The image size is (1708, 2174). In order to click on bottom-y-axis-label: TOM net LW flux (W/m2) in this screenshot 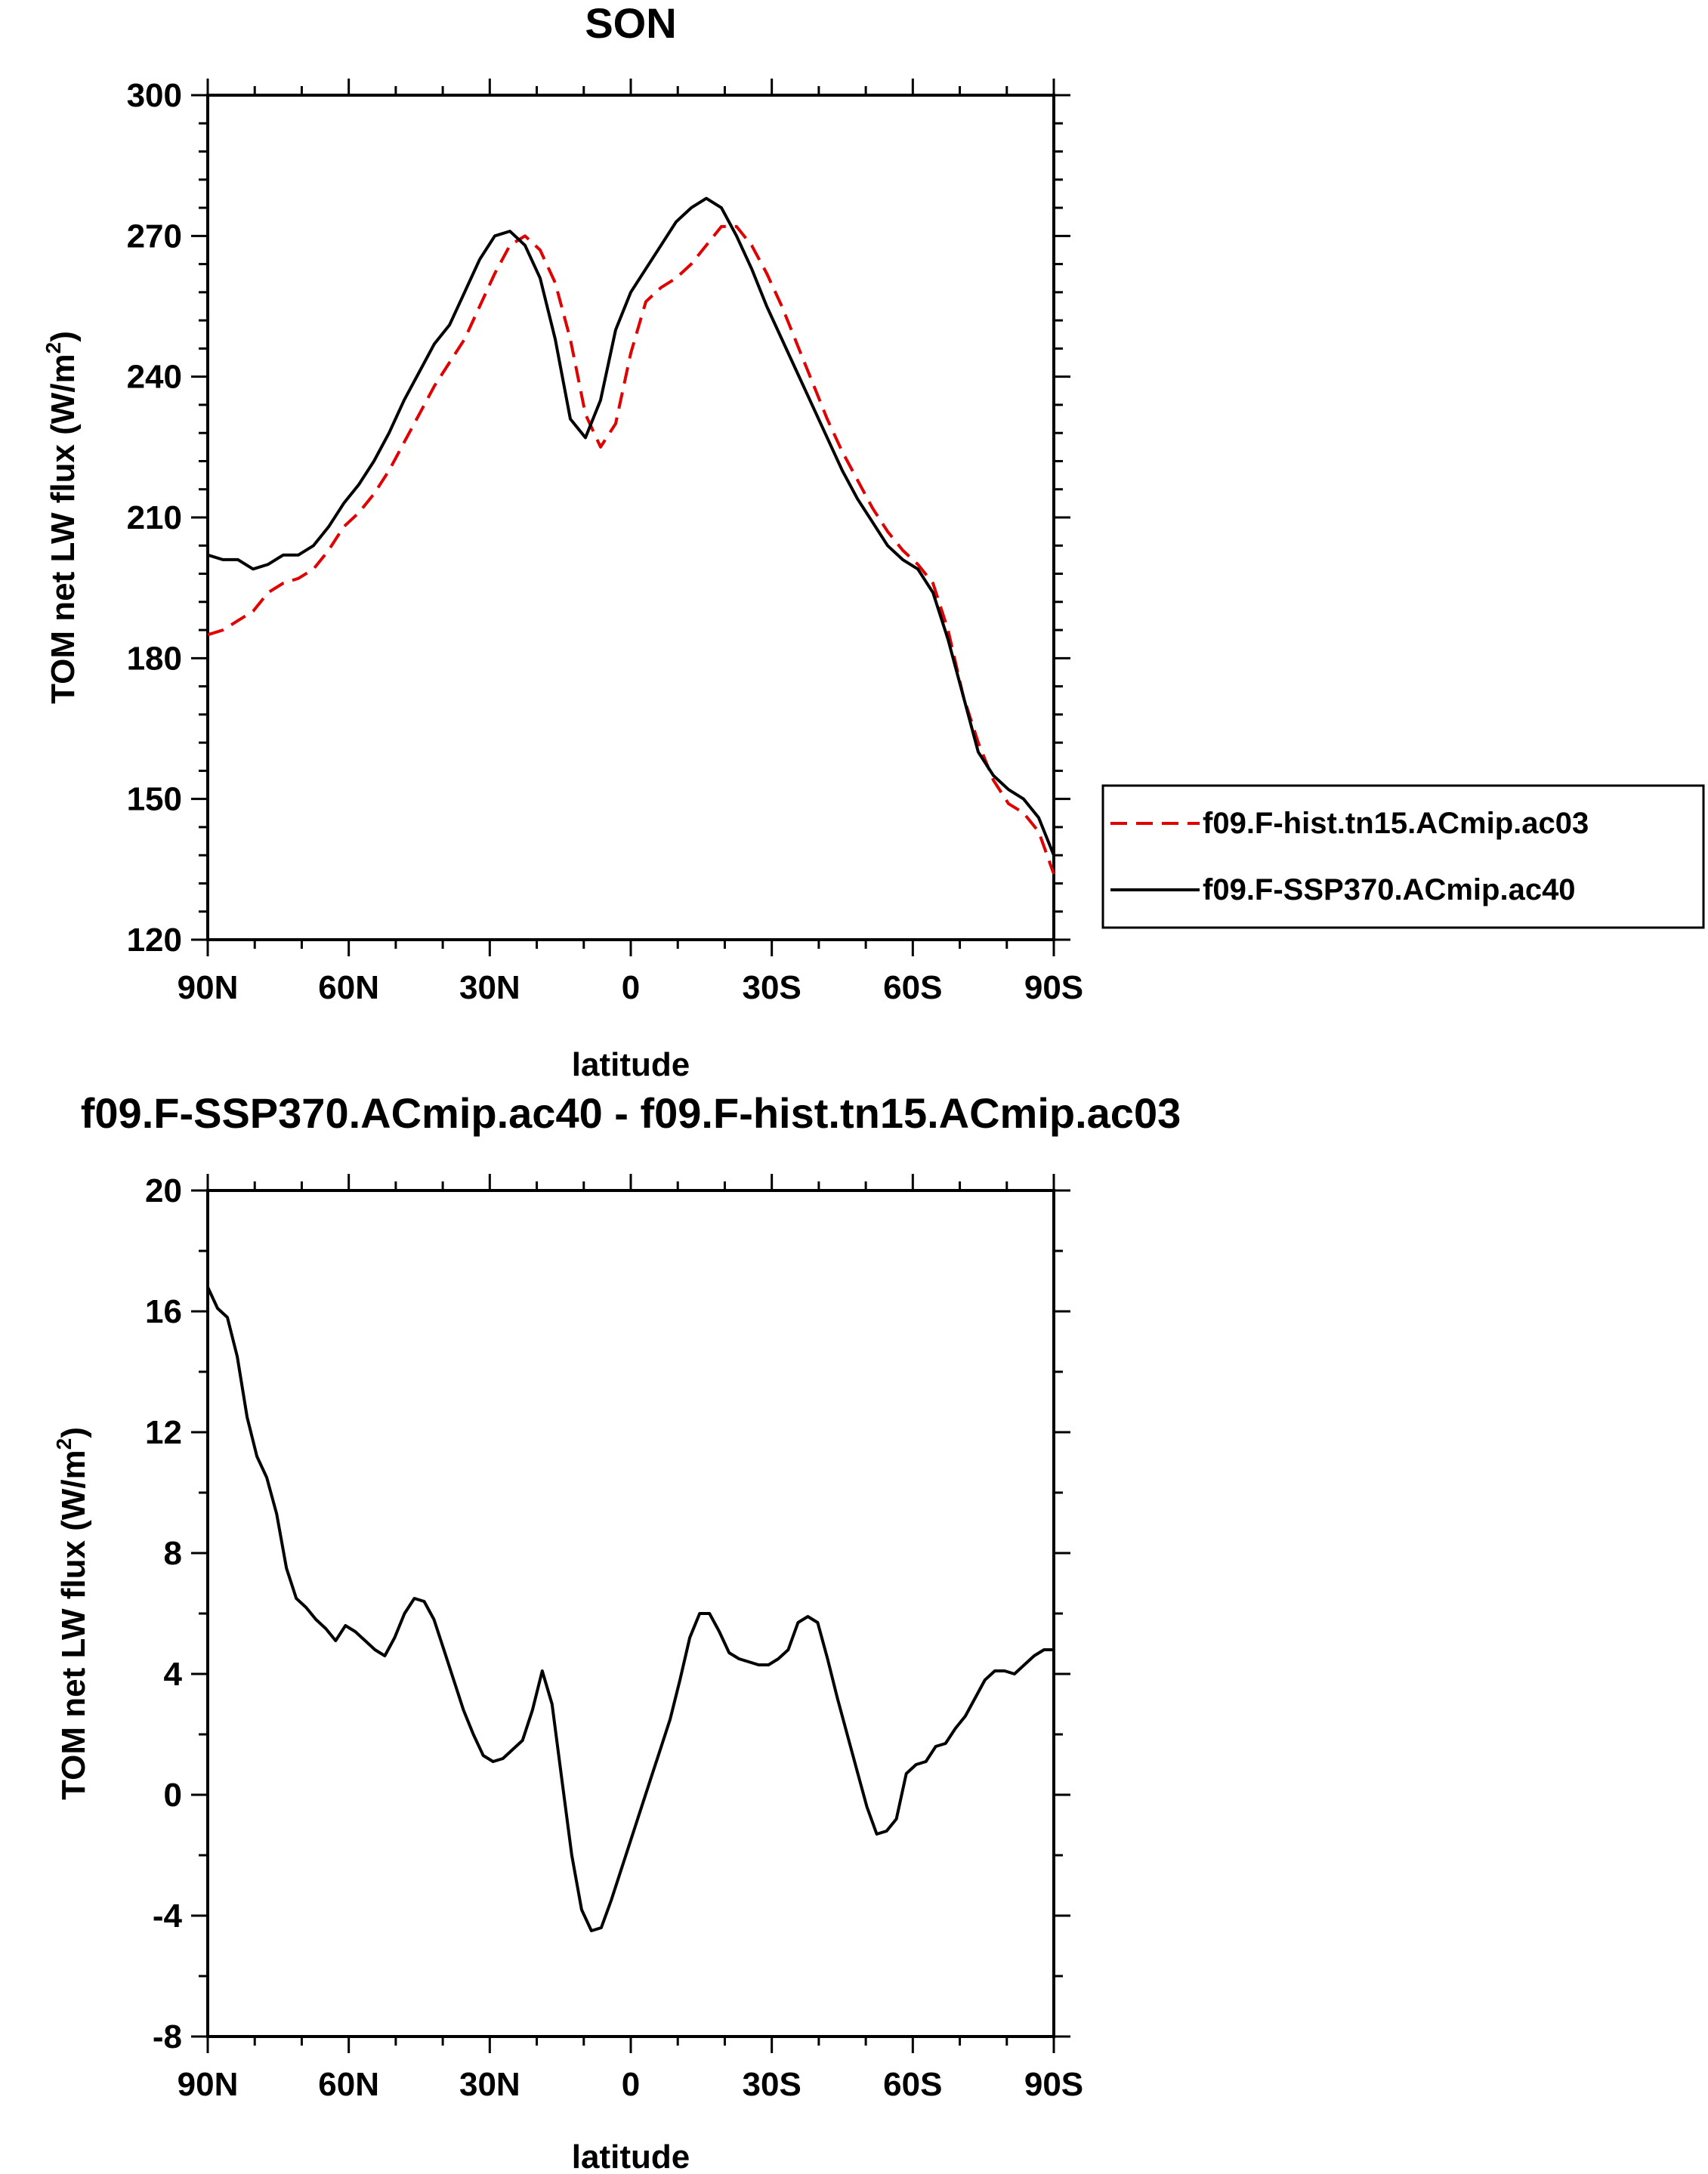, I will do `click(72, 1613)`.